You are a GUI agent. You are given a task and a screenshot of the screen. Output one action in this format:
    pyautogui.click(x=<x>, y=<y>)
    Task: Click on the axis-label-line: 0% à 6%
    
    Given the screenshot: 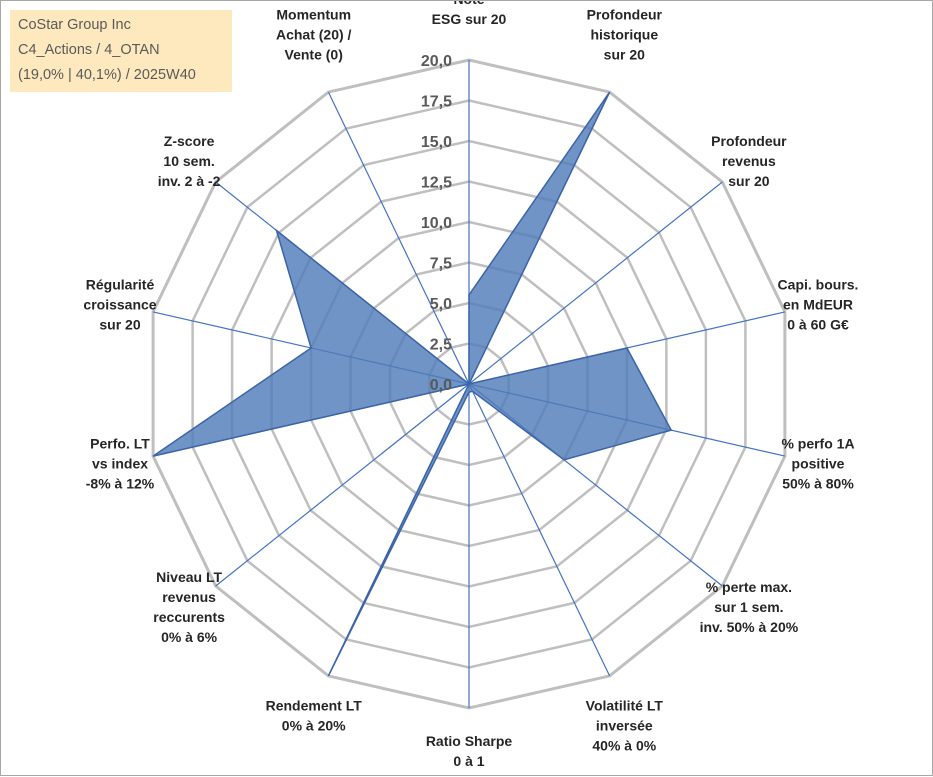 What is the action you would take?
    pyautogui.click(x=189, y=637)
    